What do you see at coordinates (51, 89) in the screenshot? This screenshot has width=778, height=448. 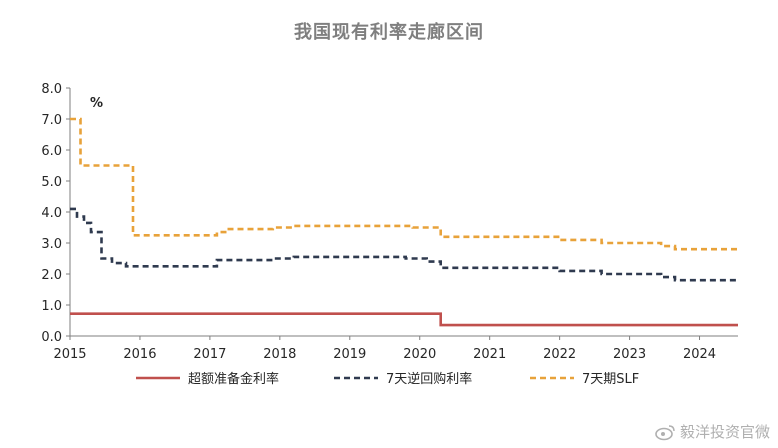 I see `y-tick-label: 8.0` at bounding box center [51, 89].